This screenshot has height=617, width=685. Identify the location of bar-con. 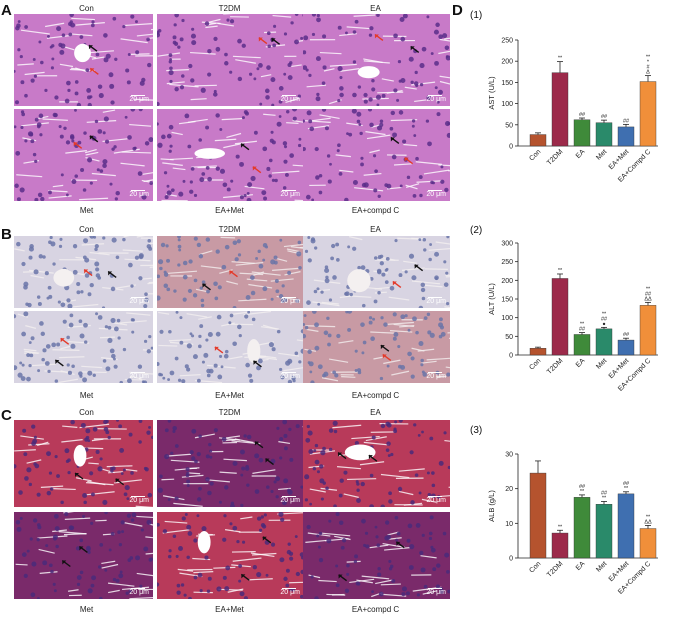
(538, 140).